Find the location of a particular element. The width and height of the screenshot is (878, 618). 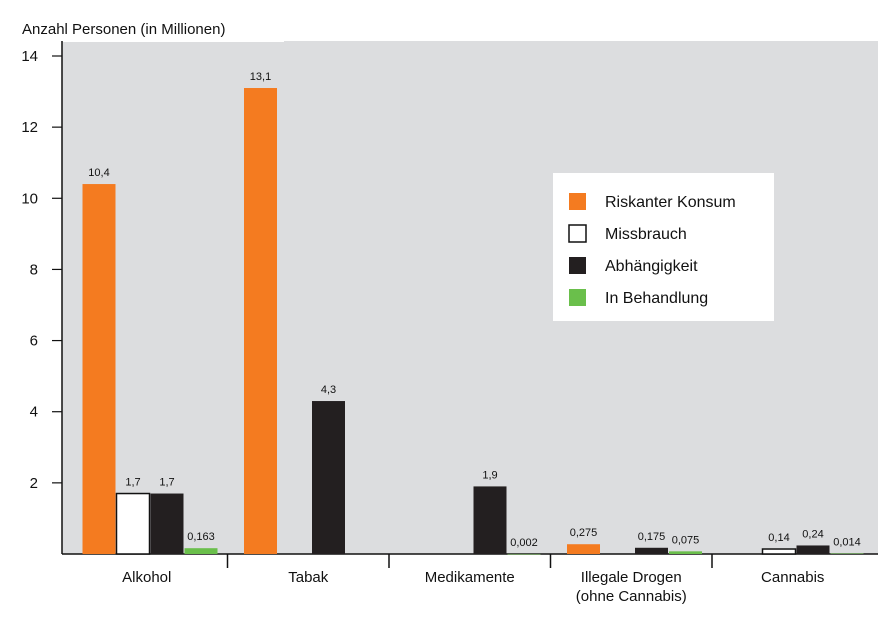

data-label: 0,002 is located at coordinates (524, 543).